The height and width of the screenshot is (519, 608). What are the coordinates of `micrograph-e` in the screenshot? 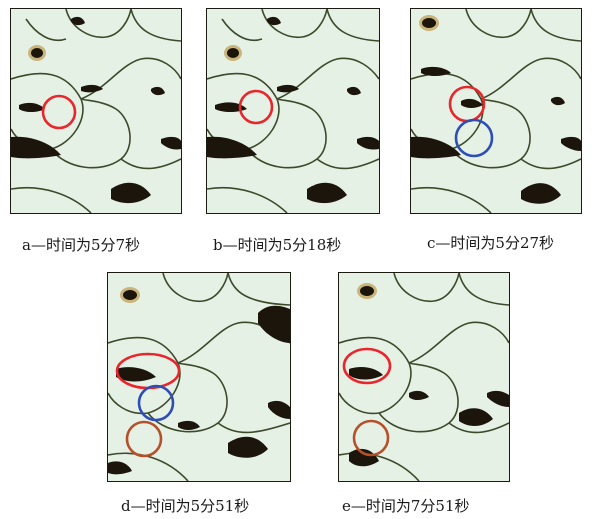 It's located at (424, 377).